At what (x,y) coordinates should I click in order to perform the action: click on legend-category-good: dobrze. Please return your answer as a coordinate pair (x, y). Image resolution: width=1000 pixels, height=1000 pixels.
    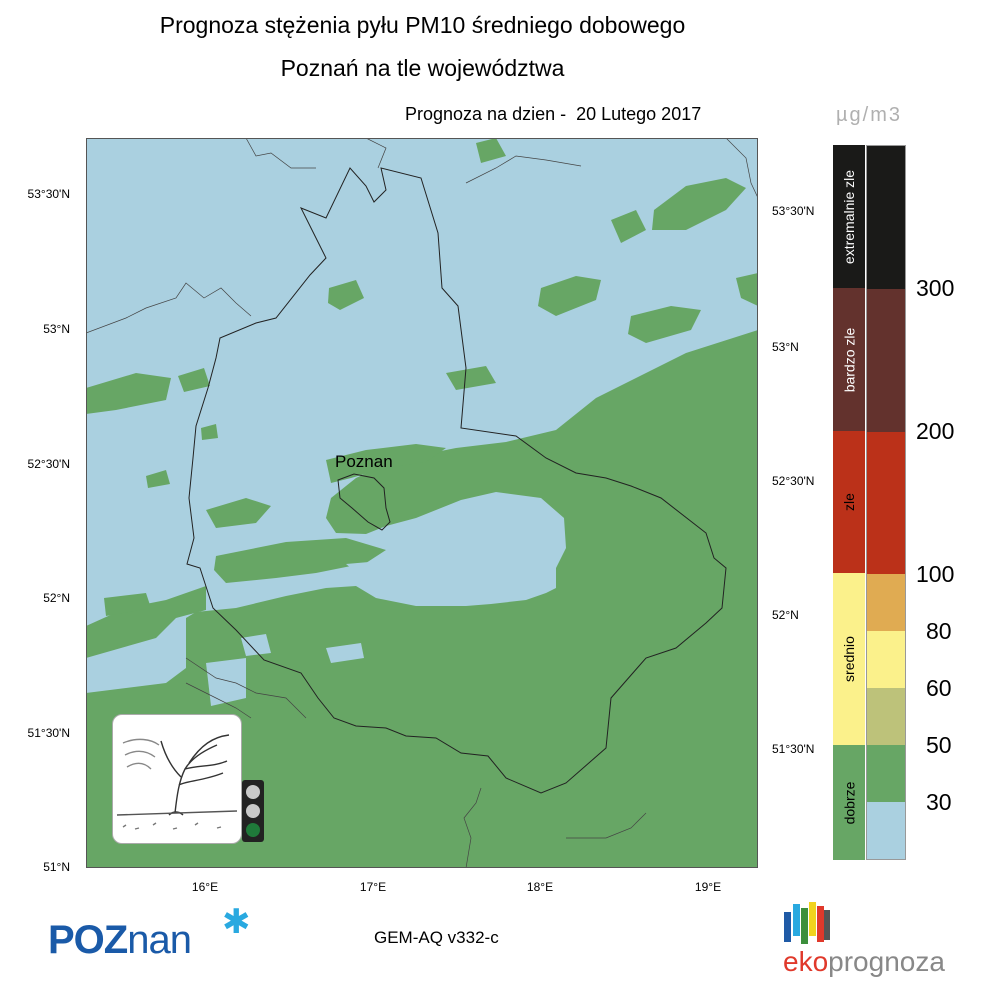
    Looking at the image, I should click on (849, 802).